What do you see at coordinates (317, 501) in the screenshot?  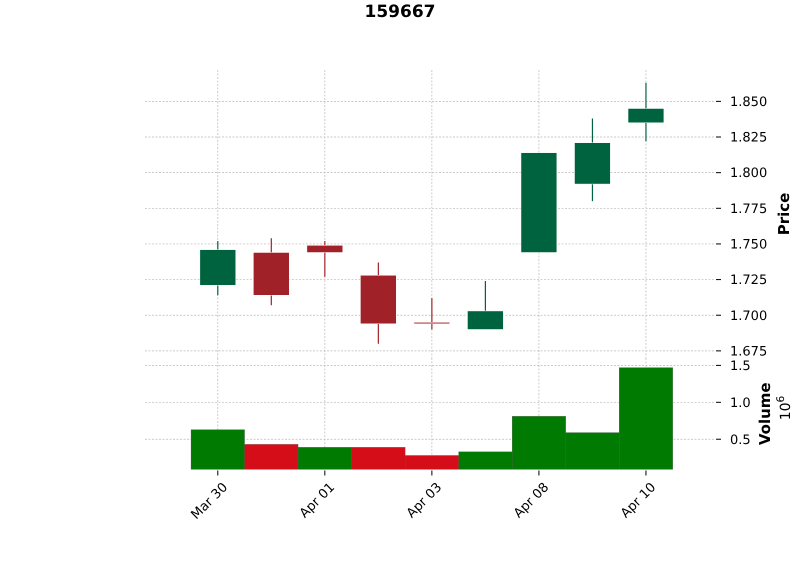 I see `x-tick-label: Apr 01` at bounding box center [317, 501].